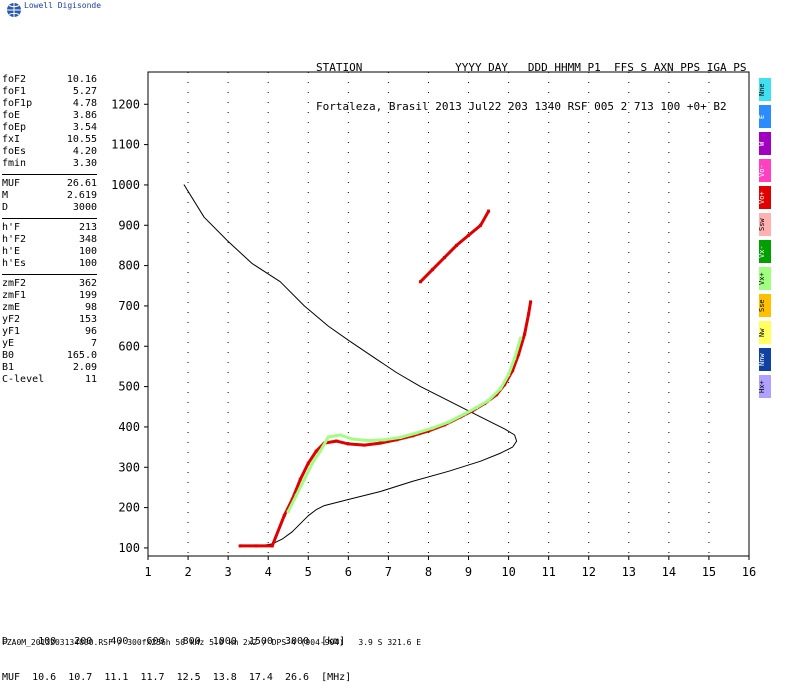  I want to click on y-axis-ticks: 100 200 300 400 500 600 700 800 900 1000 1100 1200, so click(129, 326).